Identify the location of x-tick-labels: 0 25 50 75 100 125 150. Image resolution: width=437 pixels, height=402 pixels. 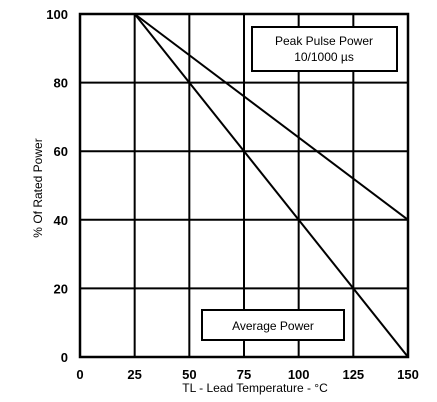
(247, 374).